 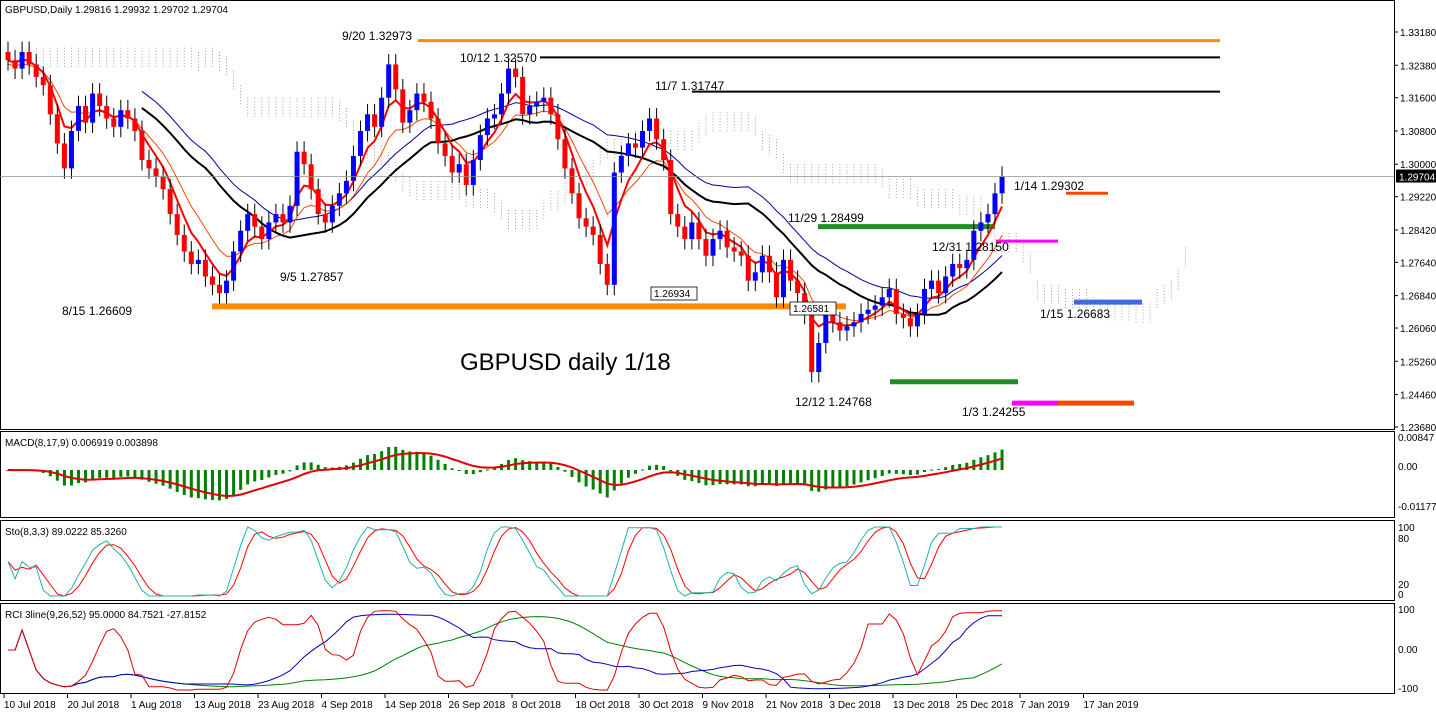 I want to click on level-box, so click(x=674, y=293).